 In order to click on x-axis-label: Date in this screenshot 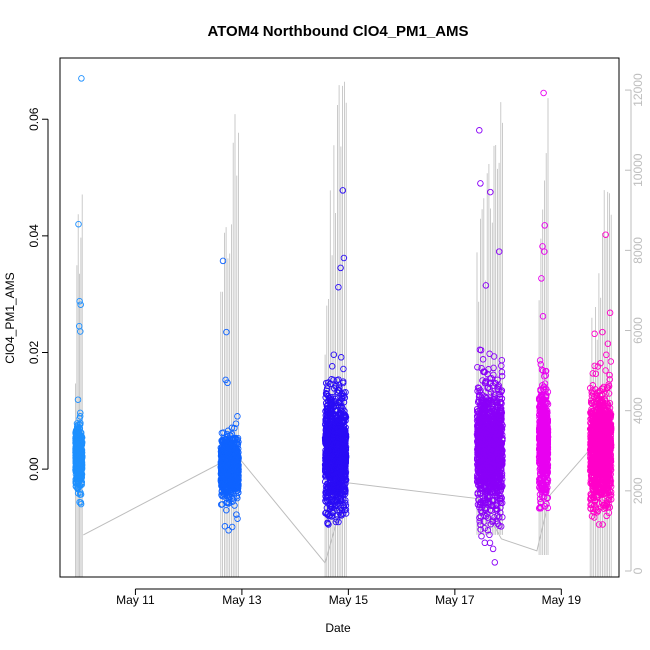, I will do `click(338, 628)`.